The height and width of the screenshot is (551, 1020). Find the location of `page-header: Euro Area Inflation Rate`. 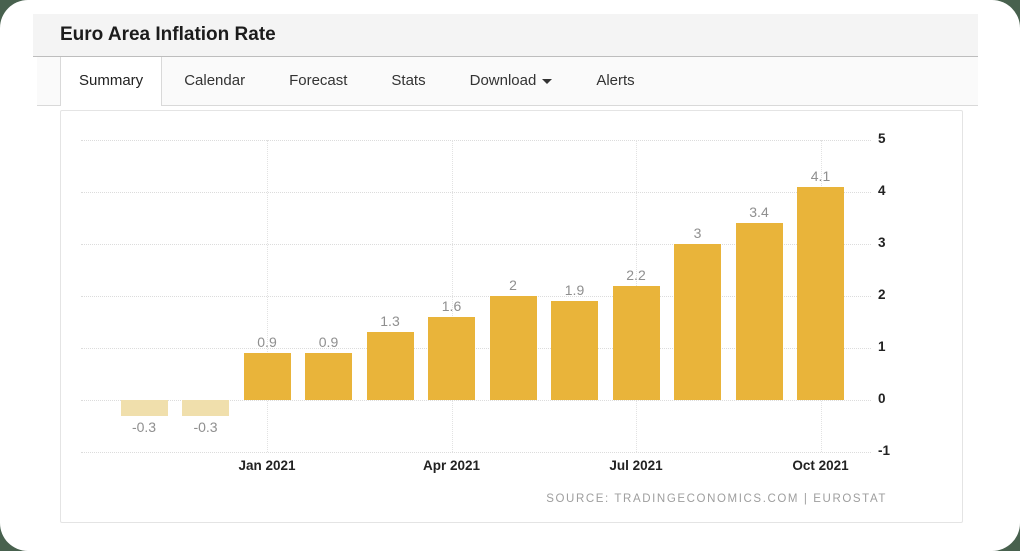

page-header: Euro Area Inflation Rate is located at coordinates (505, 35).